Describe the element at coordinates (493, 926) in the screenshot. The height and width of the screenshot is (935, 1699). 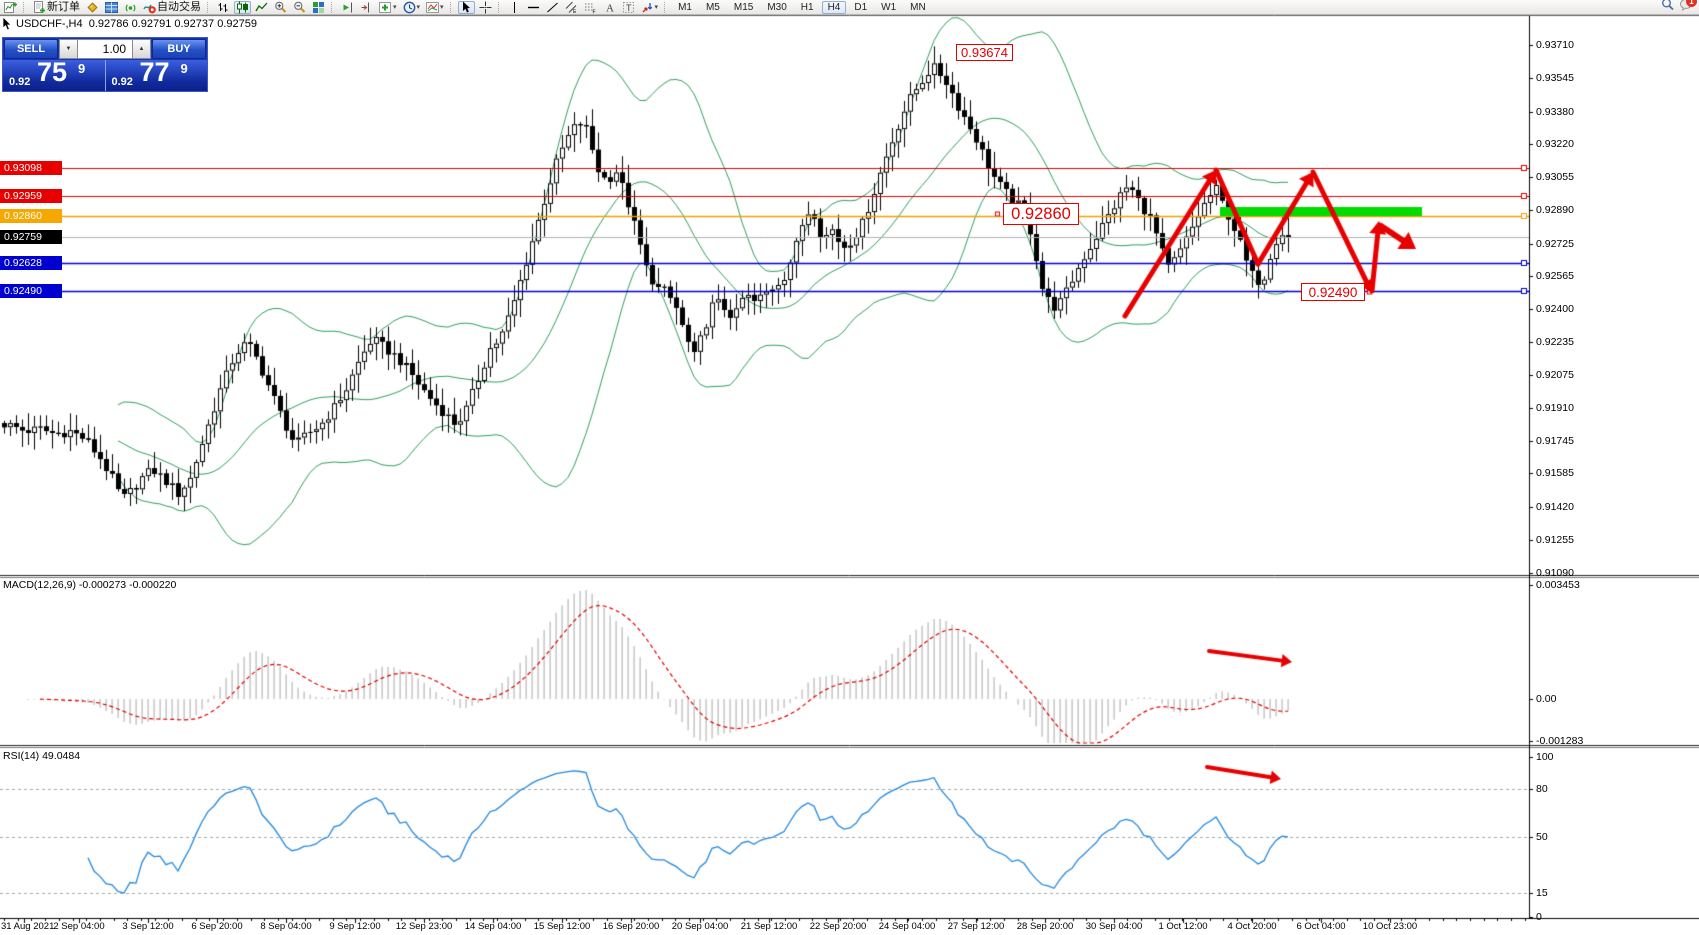
I see `time-axis-label: 14 Sep 04:00` at that location.